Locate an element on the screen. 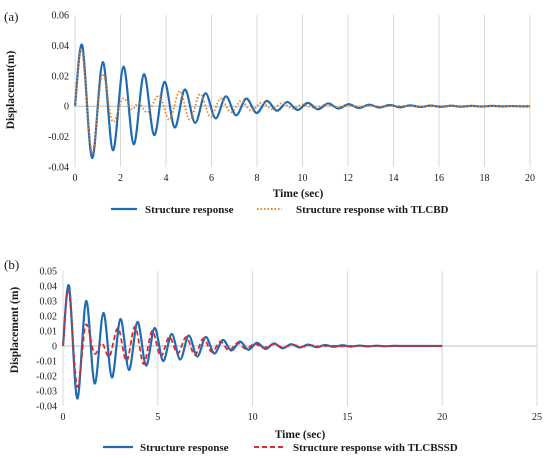 Image resolution: width=550 pixels, height=460 pixels. x-tick-label: 16 is located at coordinates (439, 178).